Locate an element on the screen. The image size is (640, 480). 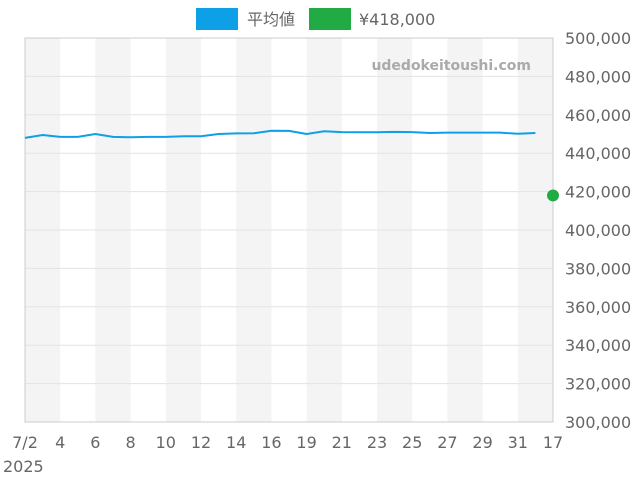
legend: 平均値 ¥418,000 is located at coordinates (315, 19).